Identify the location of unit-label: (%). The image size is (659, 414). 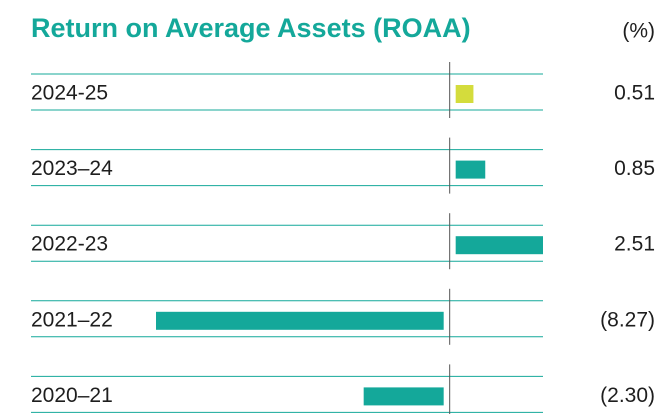
(638, 31).